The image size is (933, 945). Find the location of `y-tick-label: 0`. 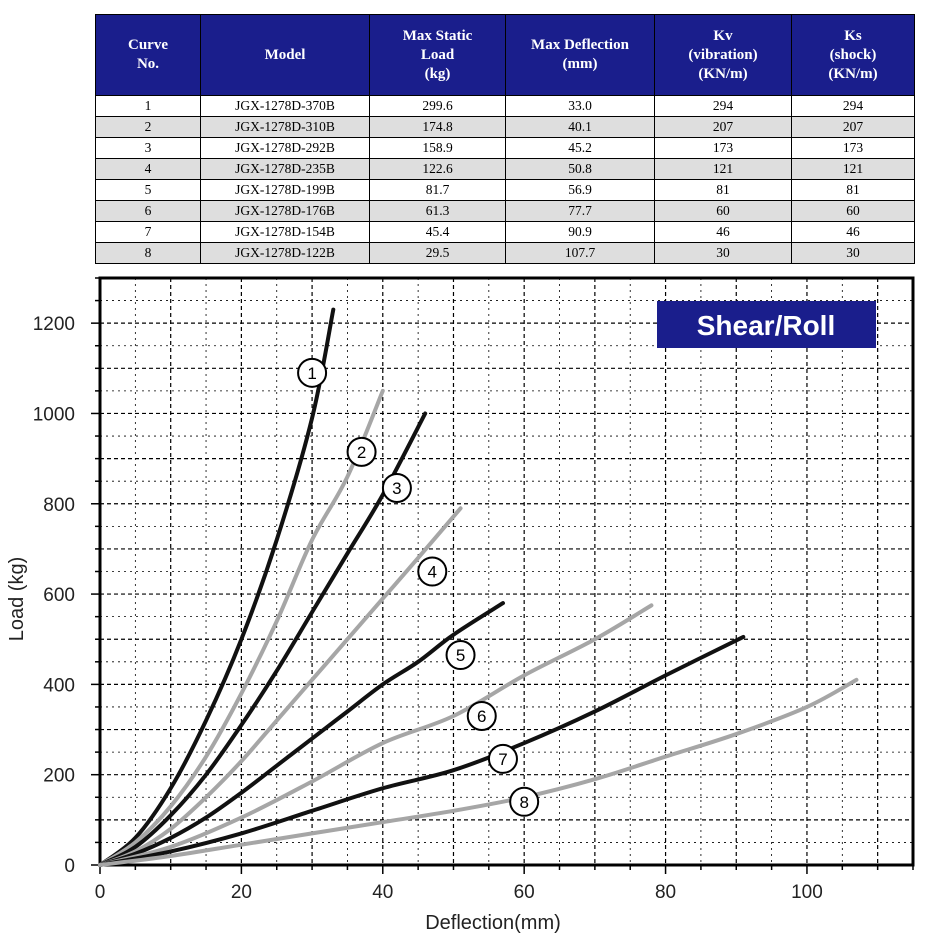

y-tick-label: 0 is located at coordinates (69, 866).